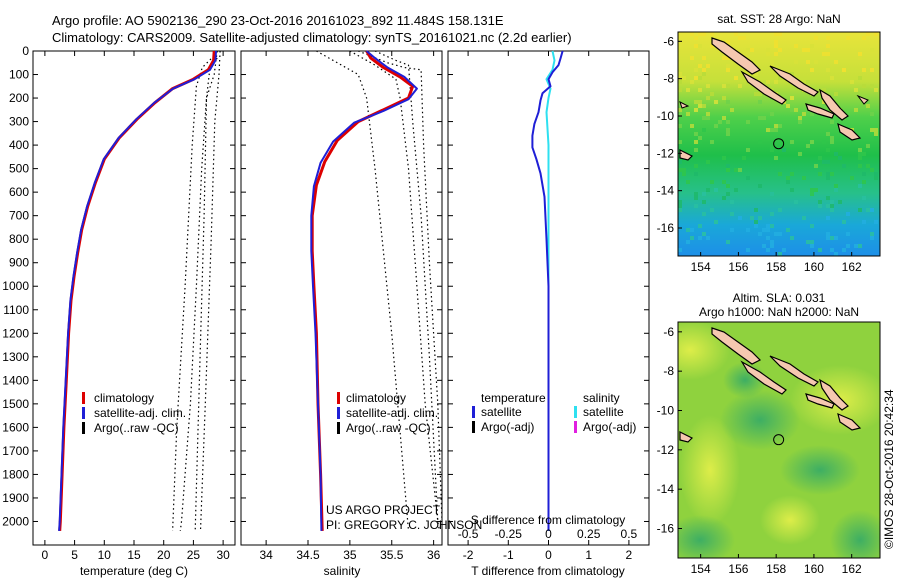  Describe the element at coordinates (776, 263) in the screenshot. I see `sst-longitude-axis: 154 156 158 160 162` at that location.